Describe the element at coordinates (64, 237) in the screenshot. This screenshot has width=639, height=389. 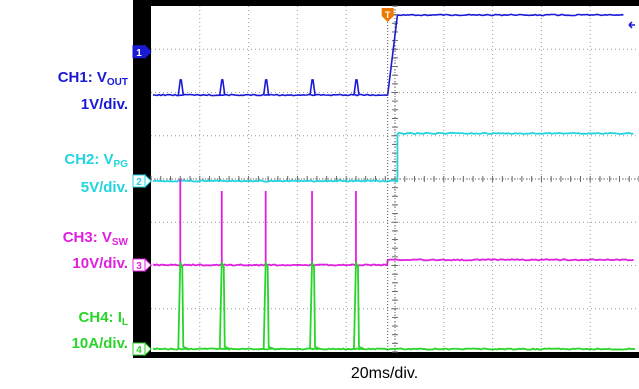
I see `ch3-label: CH3: VSW` at that location.